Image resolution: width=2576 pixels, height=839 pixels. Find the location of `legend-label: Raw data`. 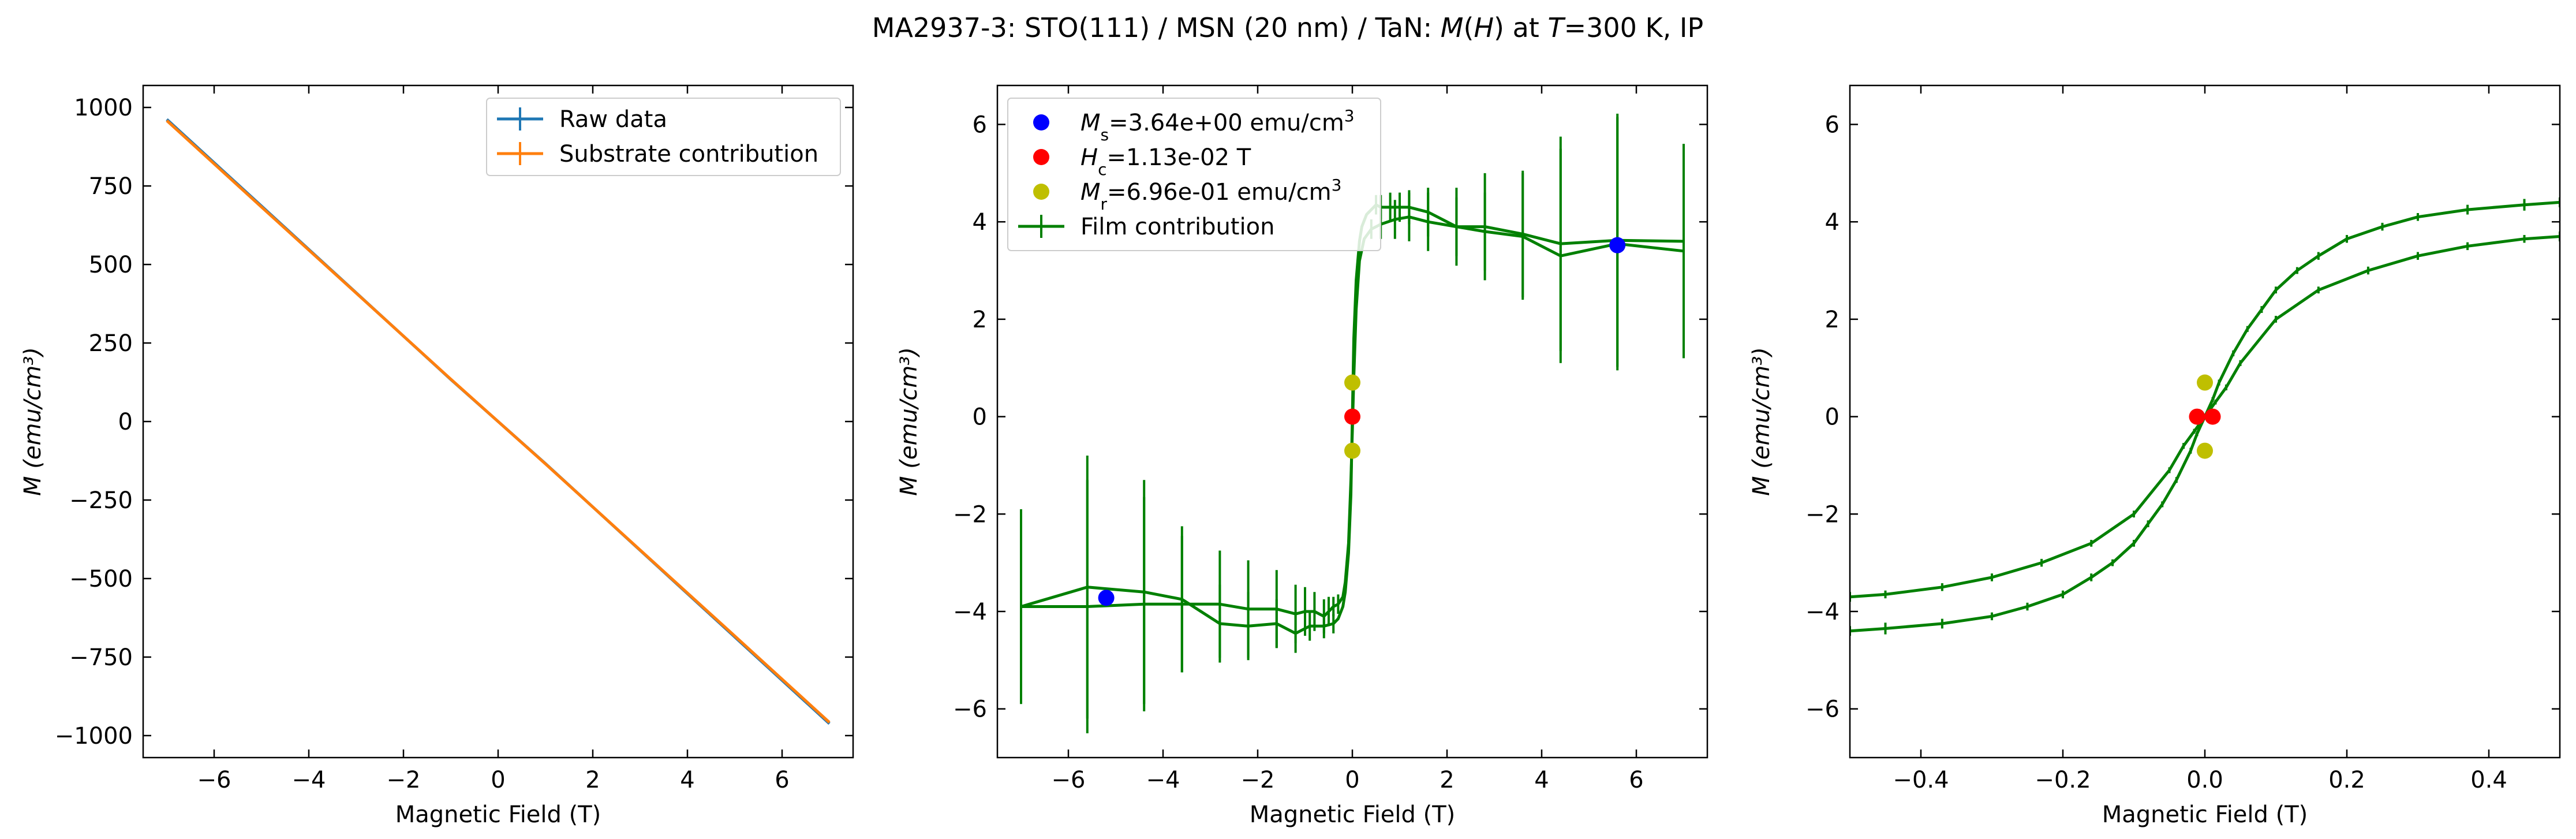

legend-label: Raw data is located at coordinates (613, 119).